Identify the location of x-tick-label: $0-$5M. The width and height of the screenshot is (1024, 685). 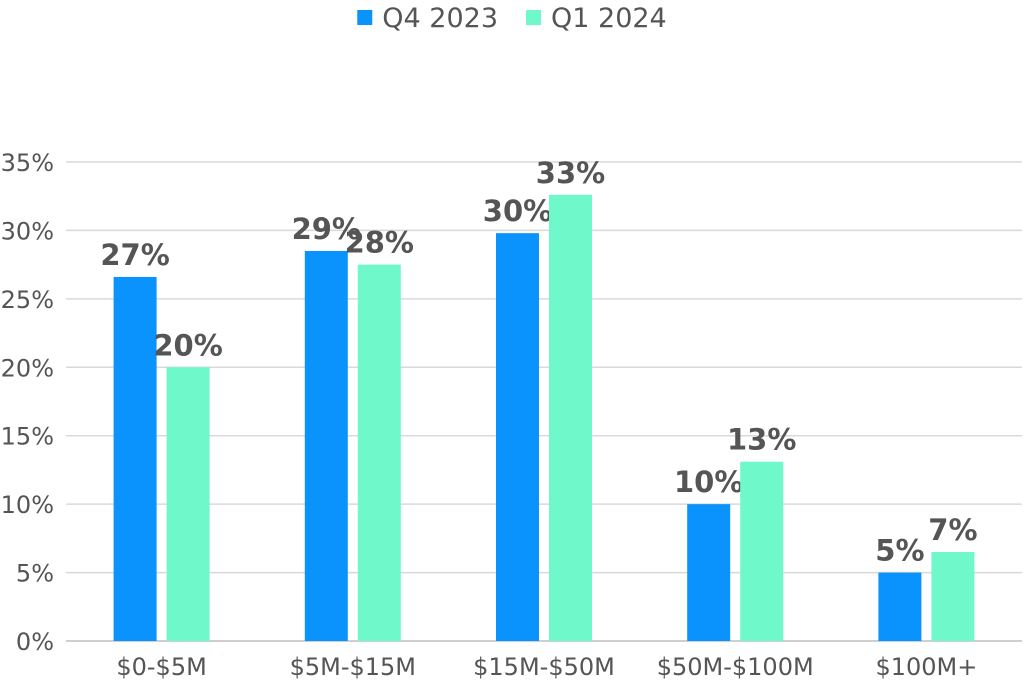
(161, 667).